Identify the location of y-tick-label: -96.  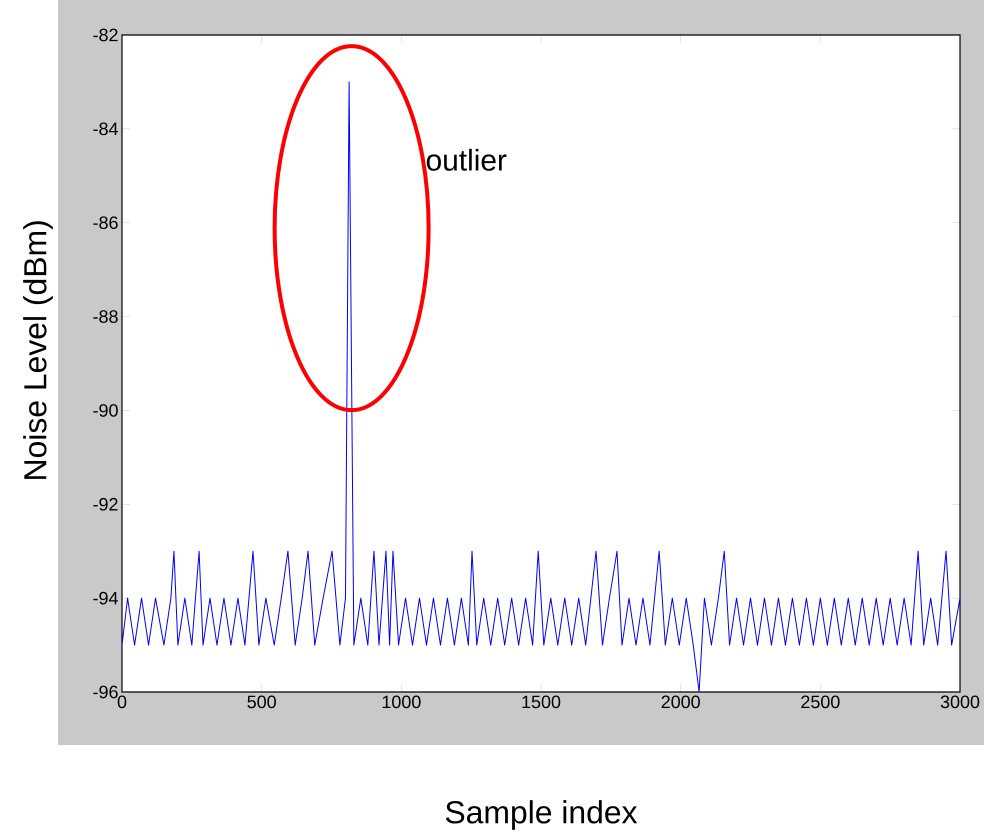
(105, 692).